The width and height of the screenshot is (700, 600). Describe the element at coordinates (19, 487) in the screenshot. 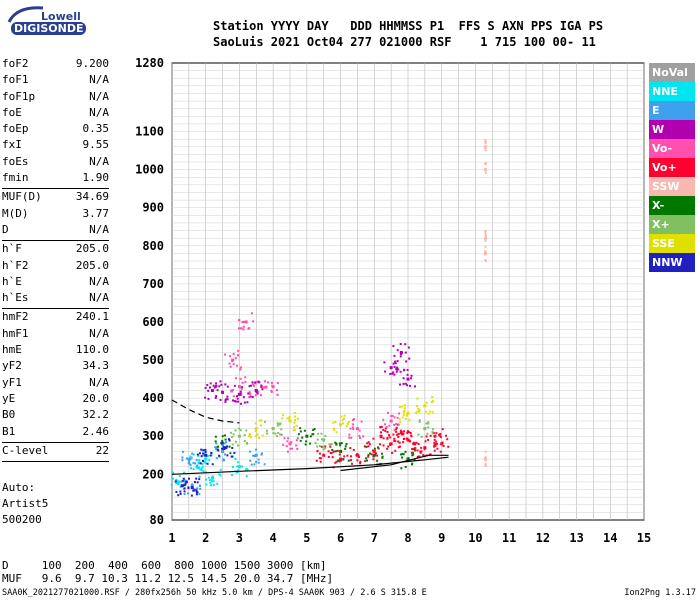

I see `auto-label: Auto:` at that location.